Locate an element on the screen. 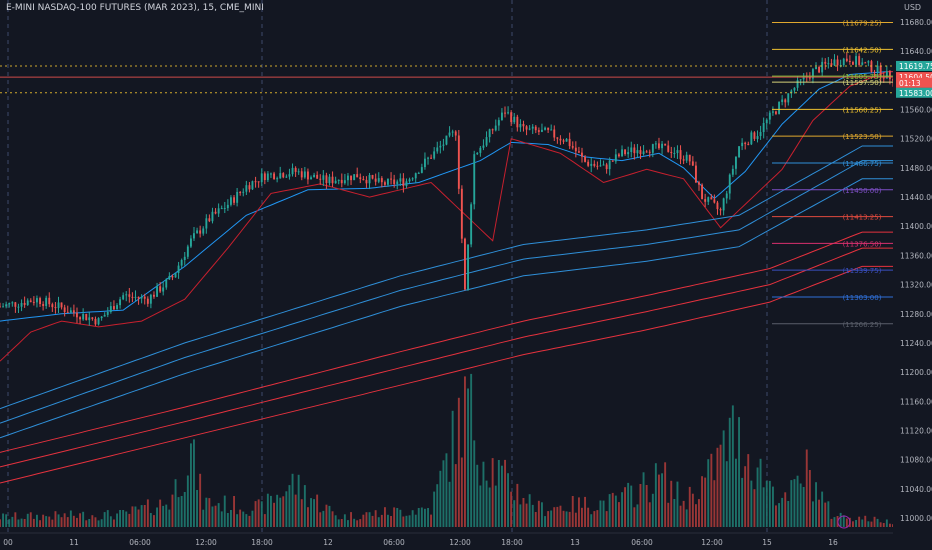 This screenshot has height=550, width=932. currency-label: USD is located at coordinates (912, 7).